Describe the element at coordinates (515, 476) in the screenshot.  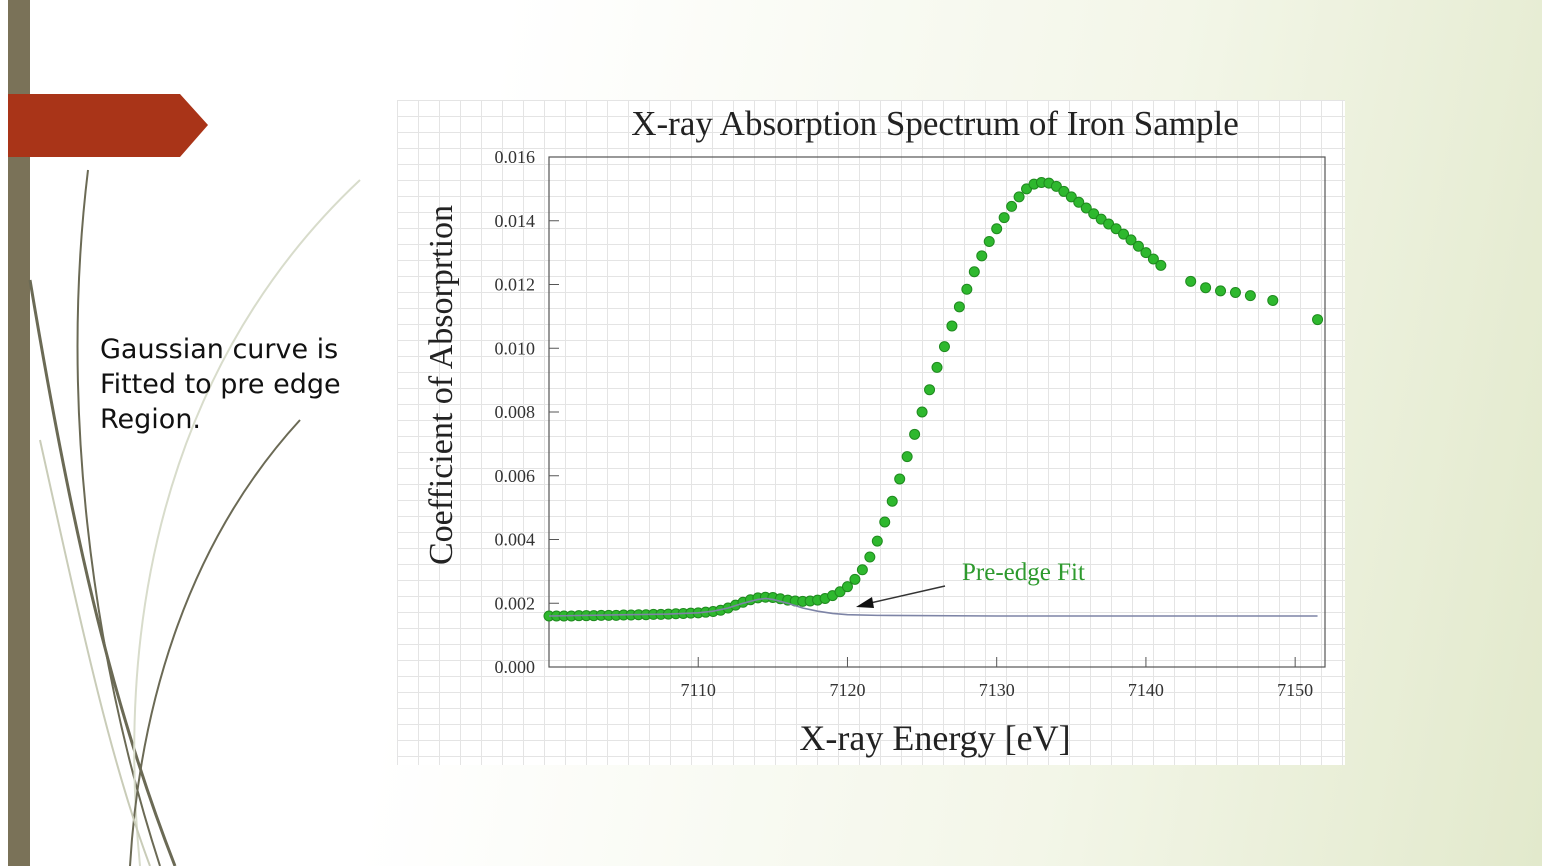
I see `y-tick-label: 0.006` at that location.